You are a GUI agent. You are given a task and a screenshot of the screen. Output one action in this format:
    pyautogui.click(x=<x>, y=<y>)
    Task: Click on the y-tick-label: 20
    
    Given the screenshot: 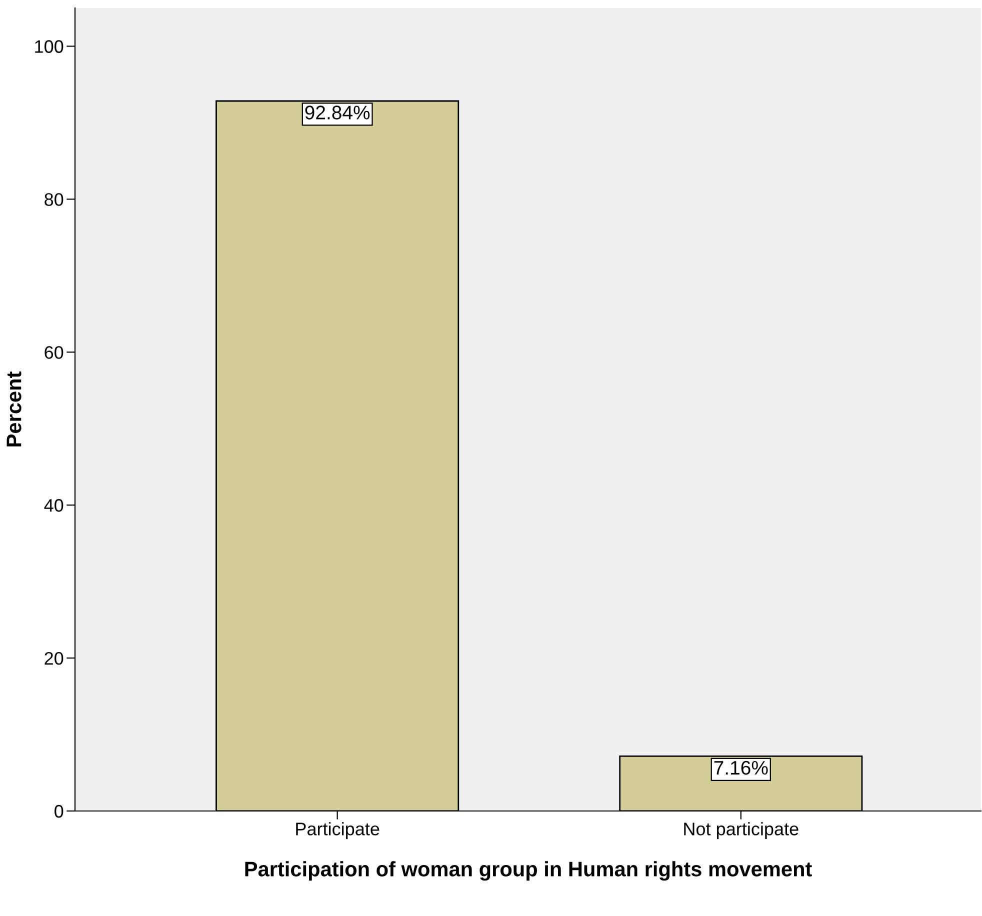 What is the action you would take?
    pyautogui.click(x=54, y=658)
    